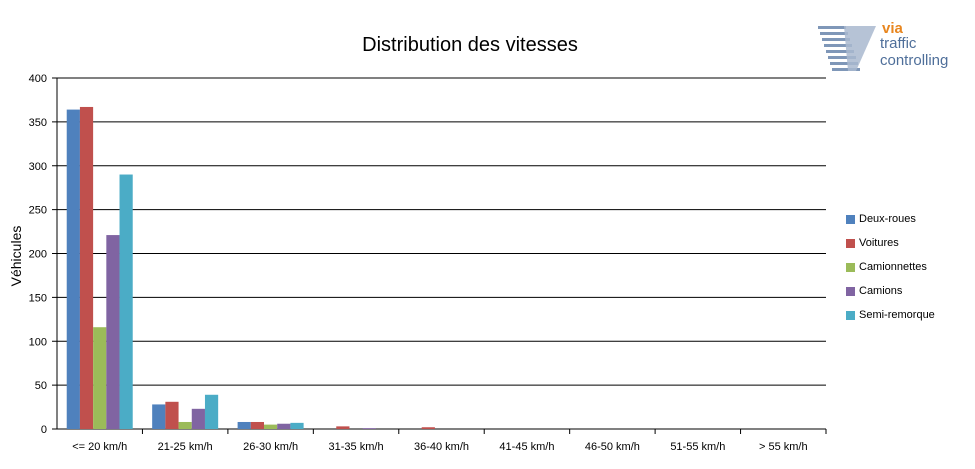 The height and width of the screenshot is (469, 975). I want to click on x-tick-label: 41-45 km/h, so click(526, 447).